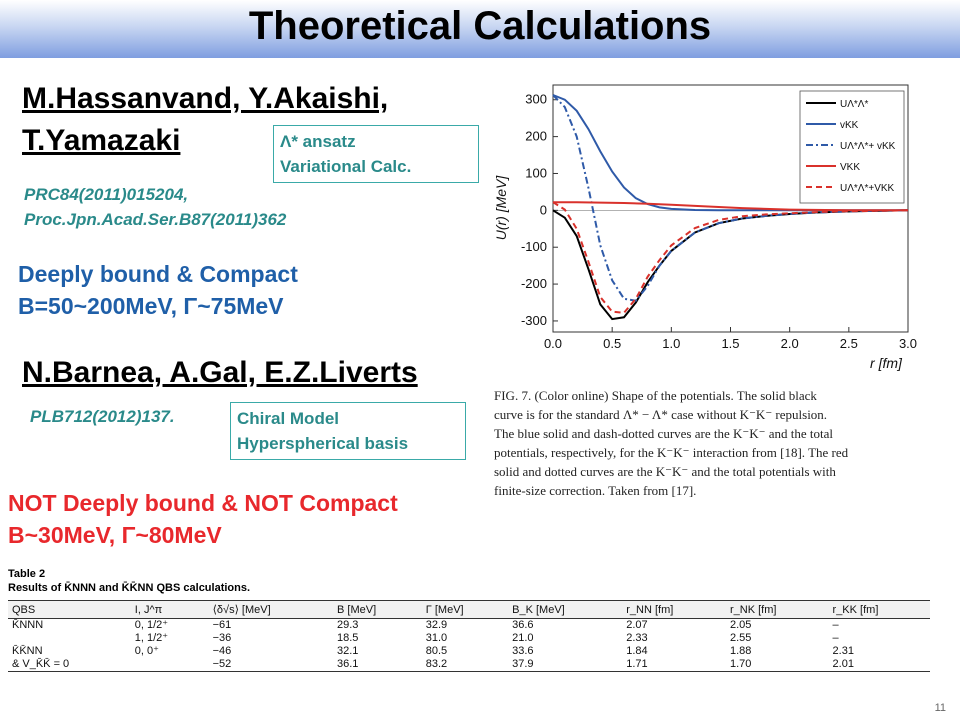 This screenshot has height=720, width=960. Describe the element at coordinates (222, 625) in the screenshot. I see `table-cell: −61` at that location.